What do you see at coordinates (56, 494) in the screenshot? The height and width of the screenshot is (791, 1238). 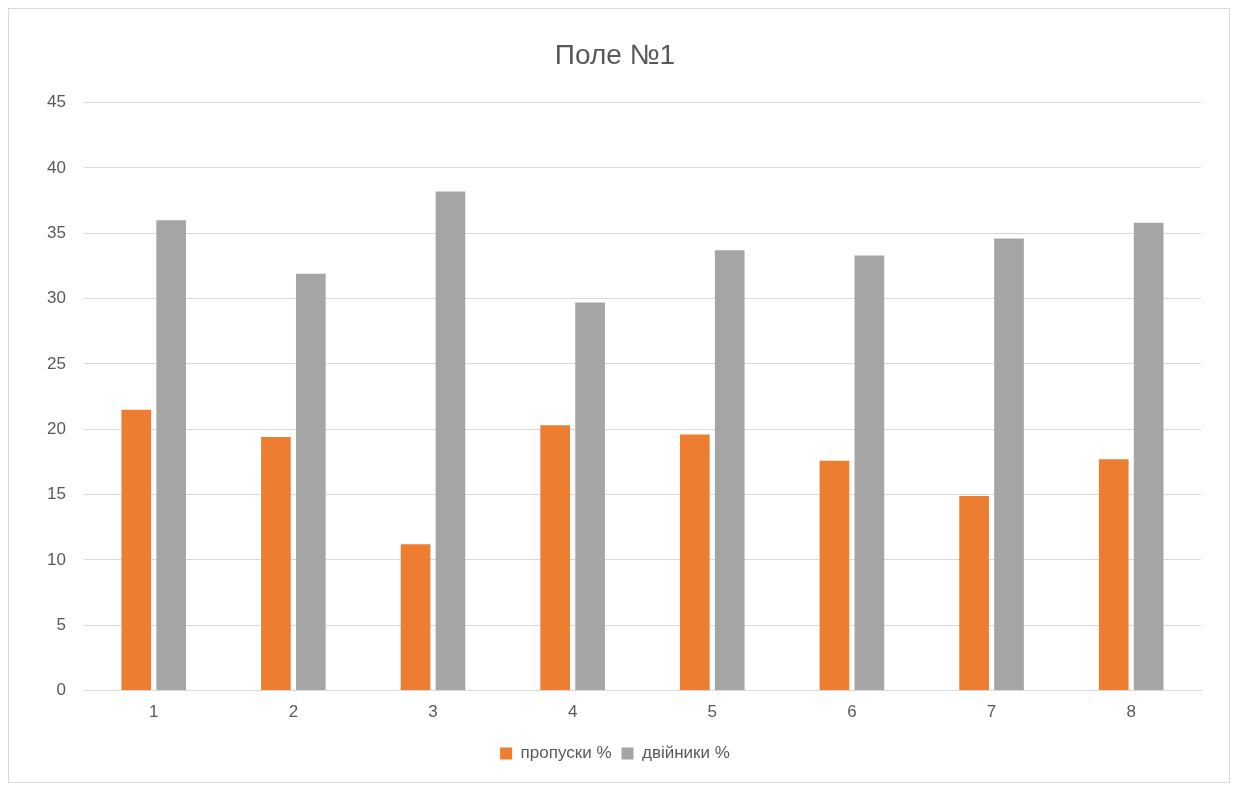 I see `y-tick-label: 15` at bounding box center [56, 494].